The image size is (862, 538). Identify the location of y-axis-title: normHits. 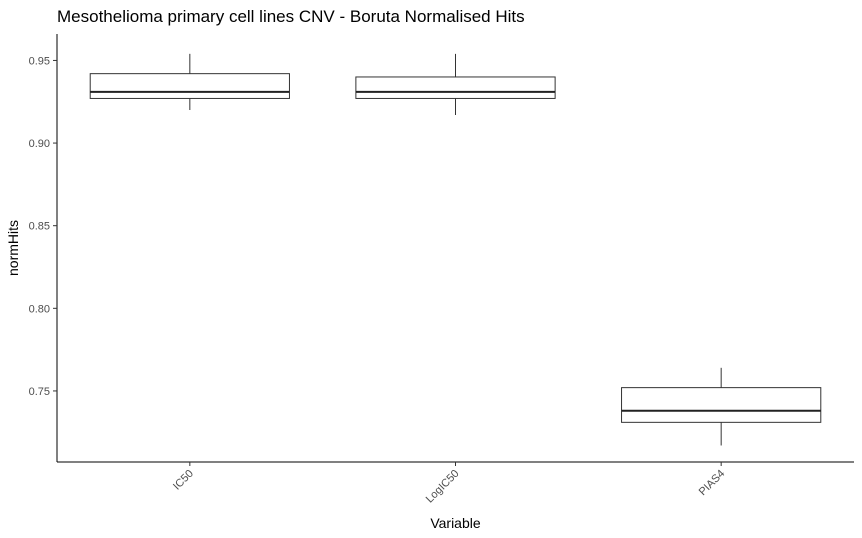
(13, 248).